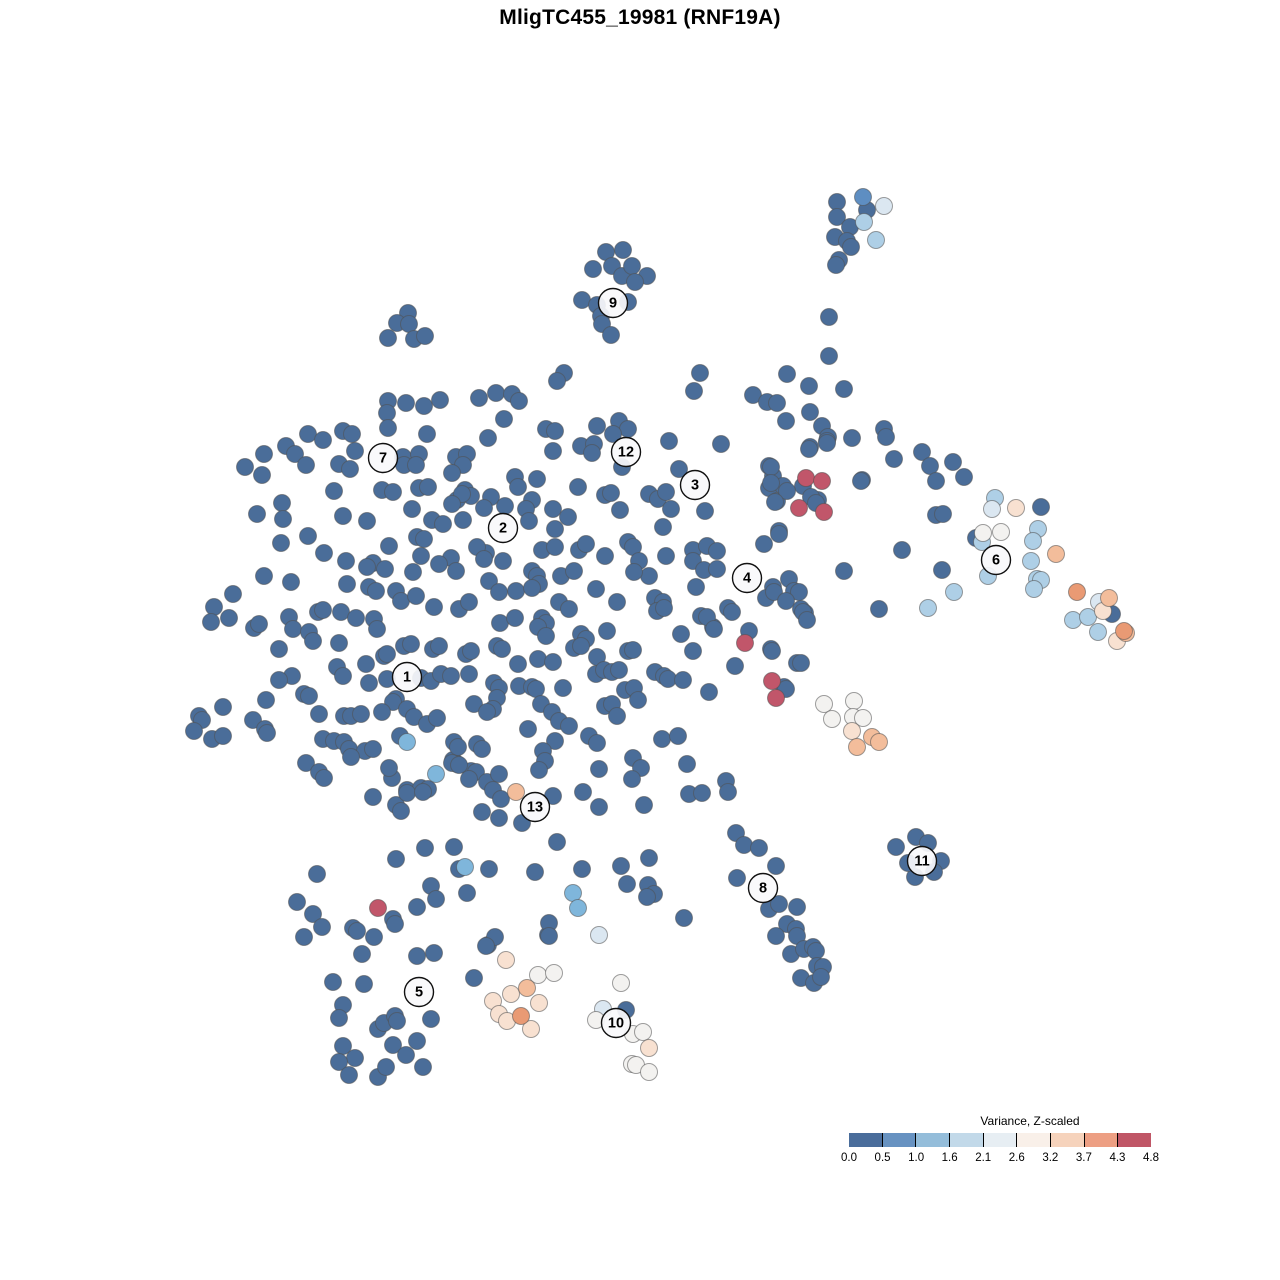 The height and width of the screenshot is (1280, 1280). I want to click on cluster-label-text: 6, so click(996, 561).